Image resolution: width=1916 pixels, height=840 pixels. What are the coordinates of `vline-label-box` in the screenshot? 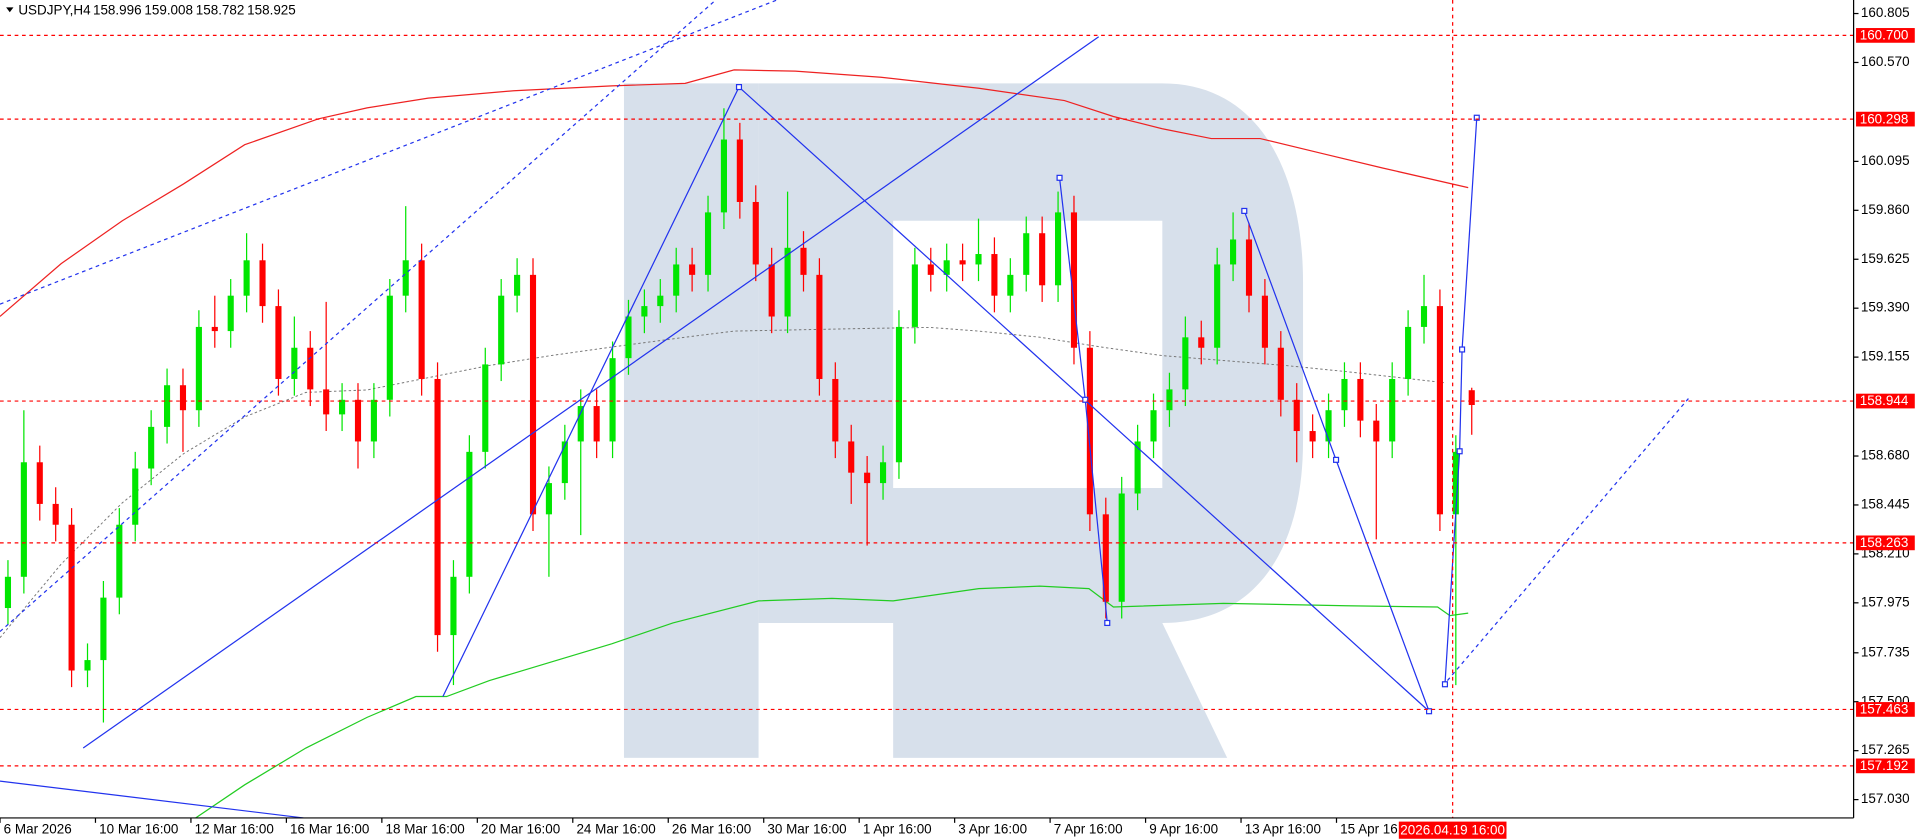 It's located at (1452, 830).